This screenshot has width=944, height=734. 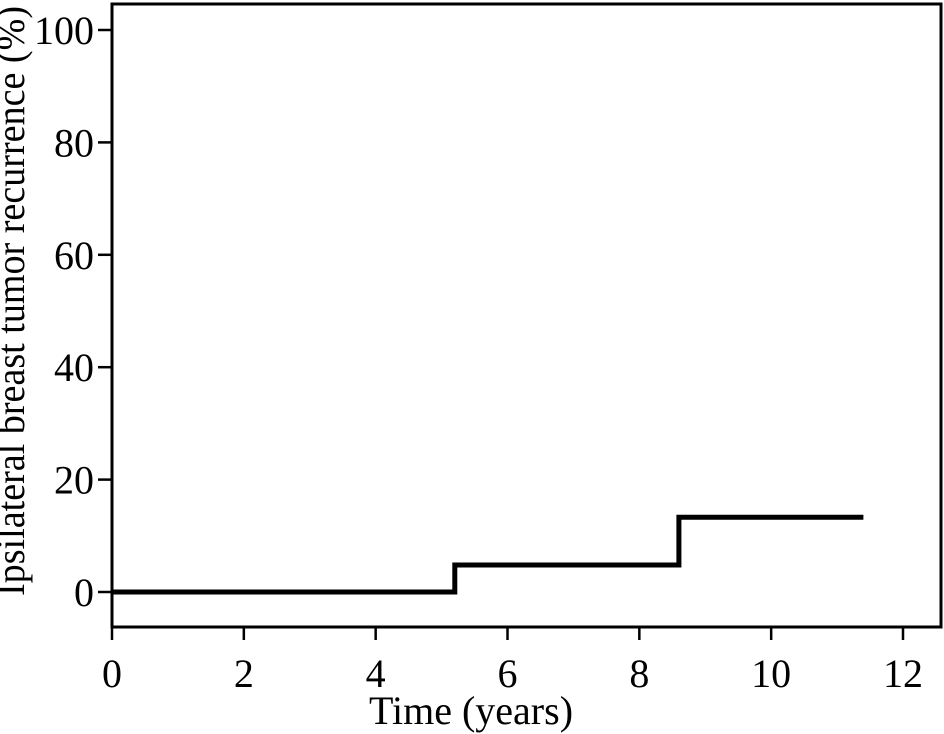 What do you see at coordinates (84, 592) in the screenshot?
I see `y-tick-label: 0` at bounding box center [84, 592].